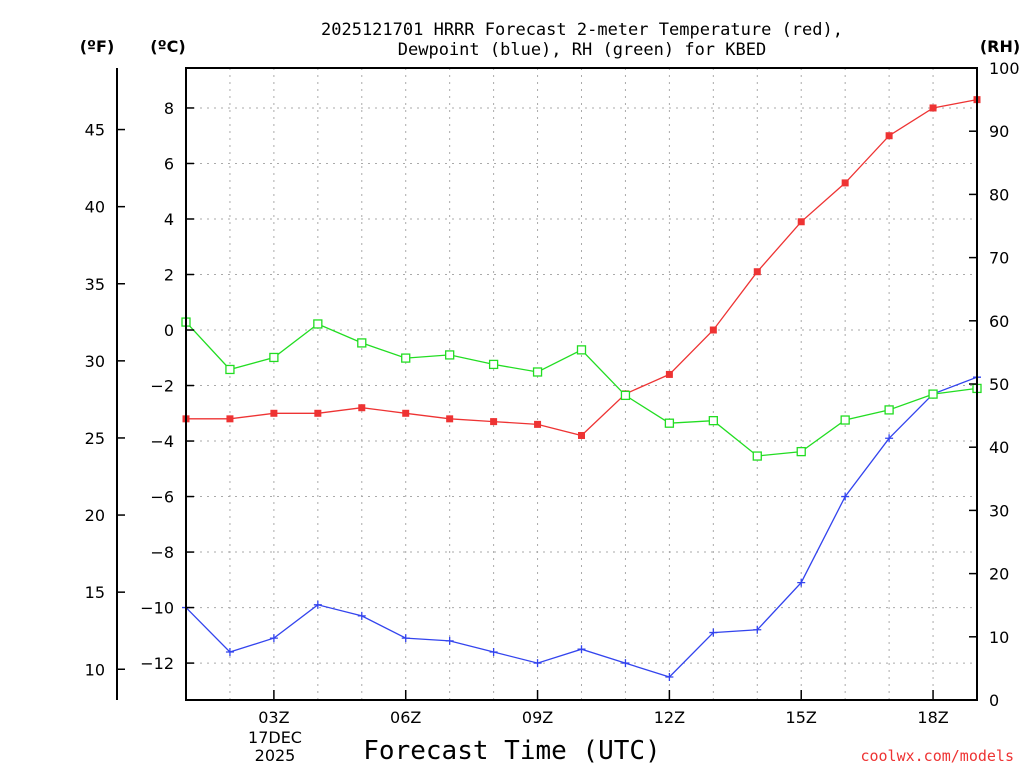 The width and height of the screenshot is (1024, 768). What do you see at coordinates (169, 219) in the screenshot?
I see `y-tick-label-celsius: 4` at bounding box center [169, 219].